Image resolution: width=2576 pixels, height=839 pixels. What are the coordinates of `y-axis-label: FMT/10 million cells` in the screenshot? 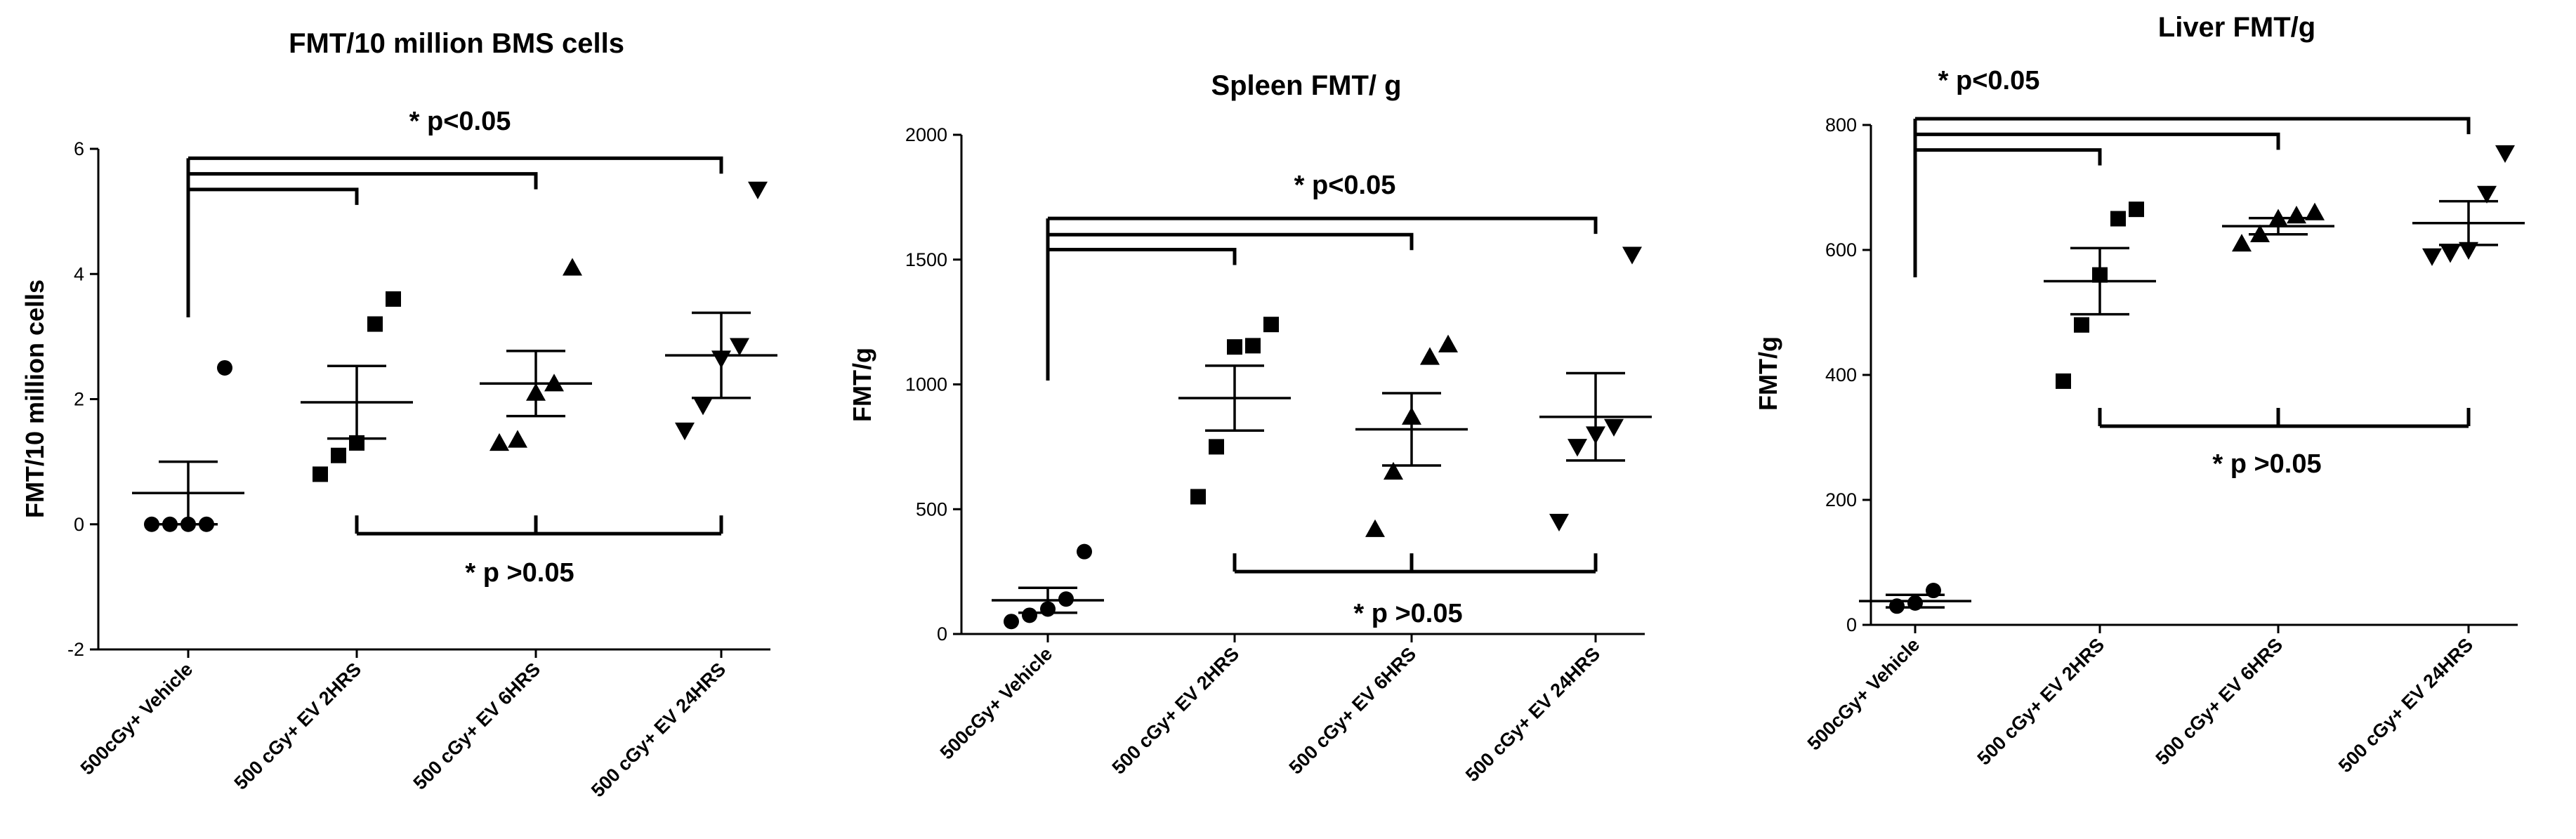 It's located at (34, 398).